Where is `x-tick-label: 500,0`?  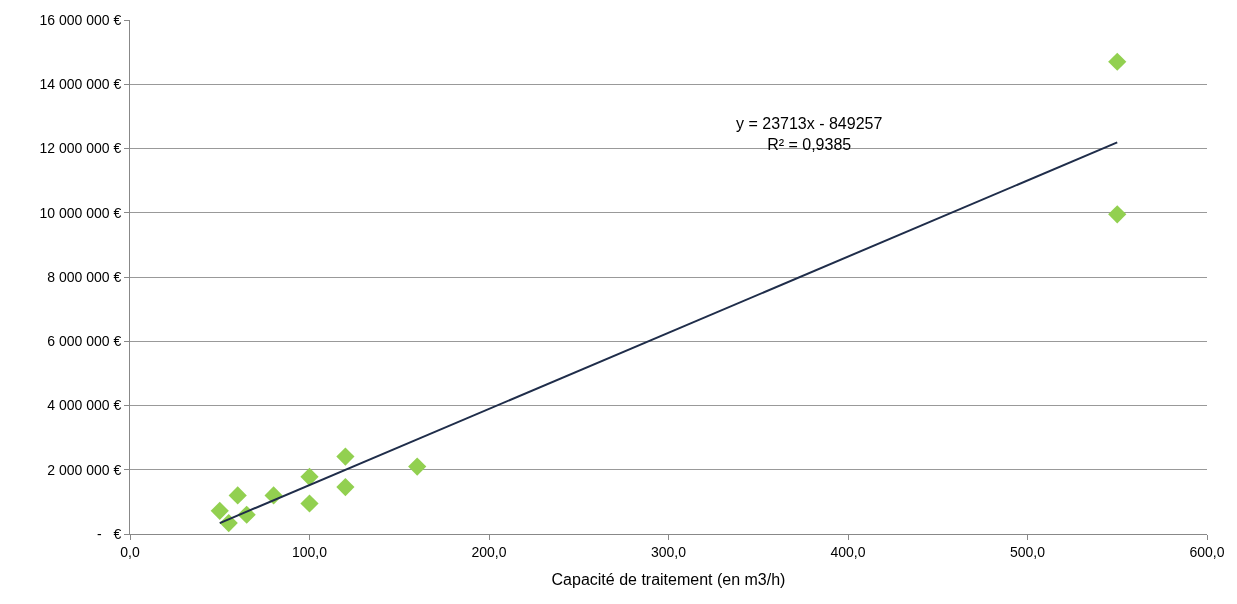 x-tick-label: 500,0 is located at coordinates (1027, 551).